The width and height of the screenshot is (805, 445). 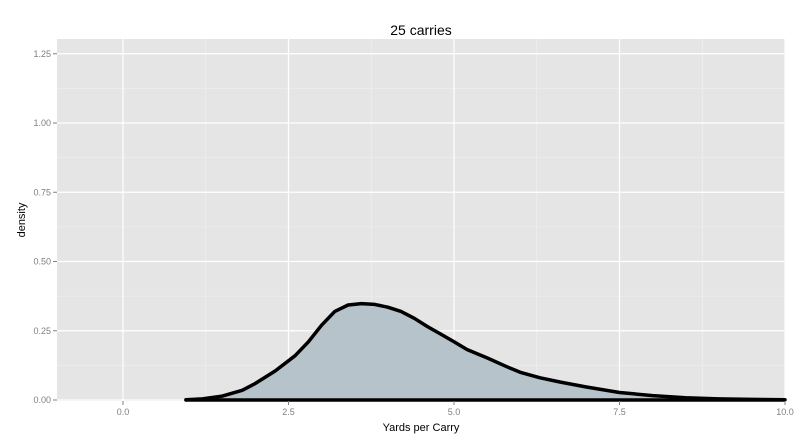 What do you see at coordinates (785, 412) in the screenshot?
I see `x-tick-label: 10.0` at bounding box center [785, 412].